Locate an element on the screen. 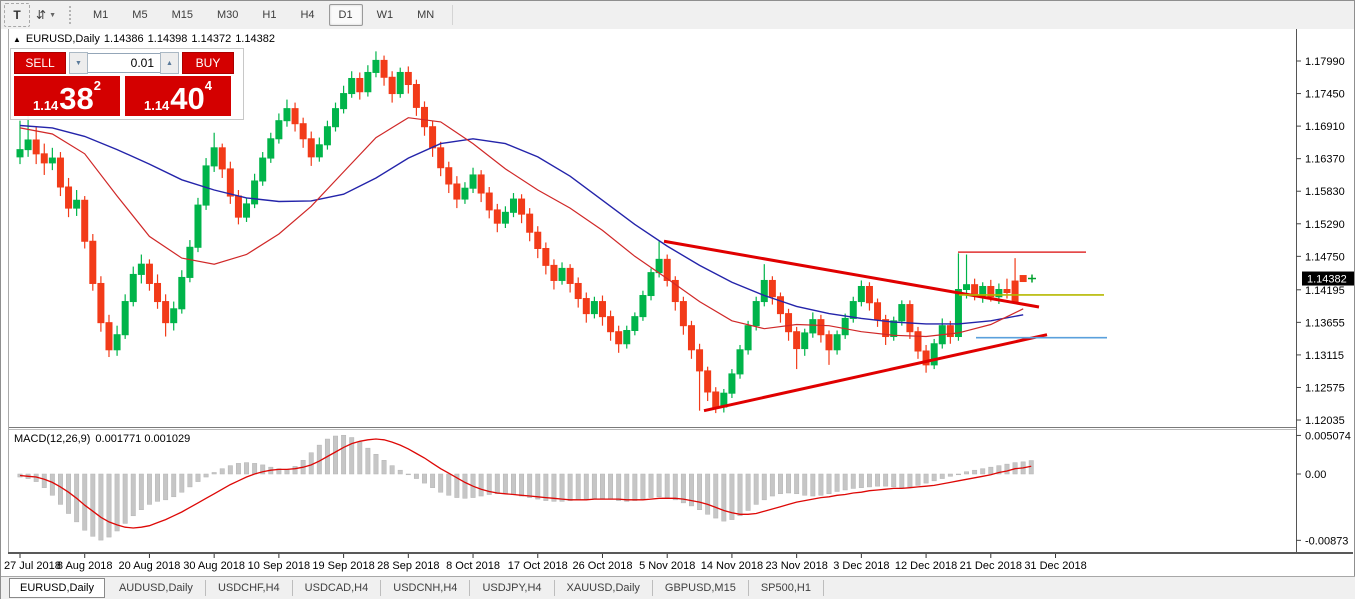 This screenshot has height=599, width=1355. time-tick-label: 21 Dec 2018 is located at coordinates (991, 566).